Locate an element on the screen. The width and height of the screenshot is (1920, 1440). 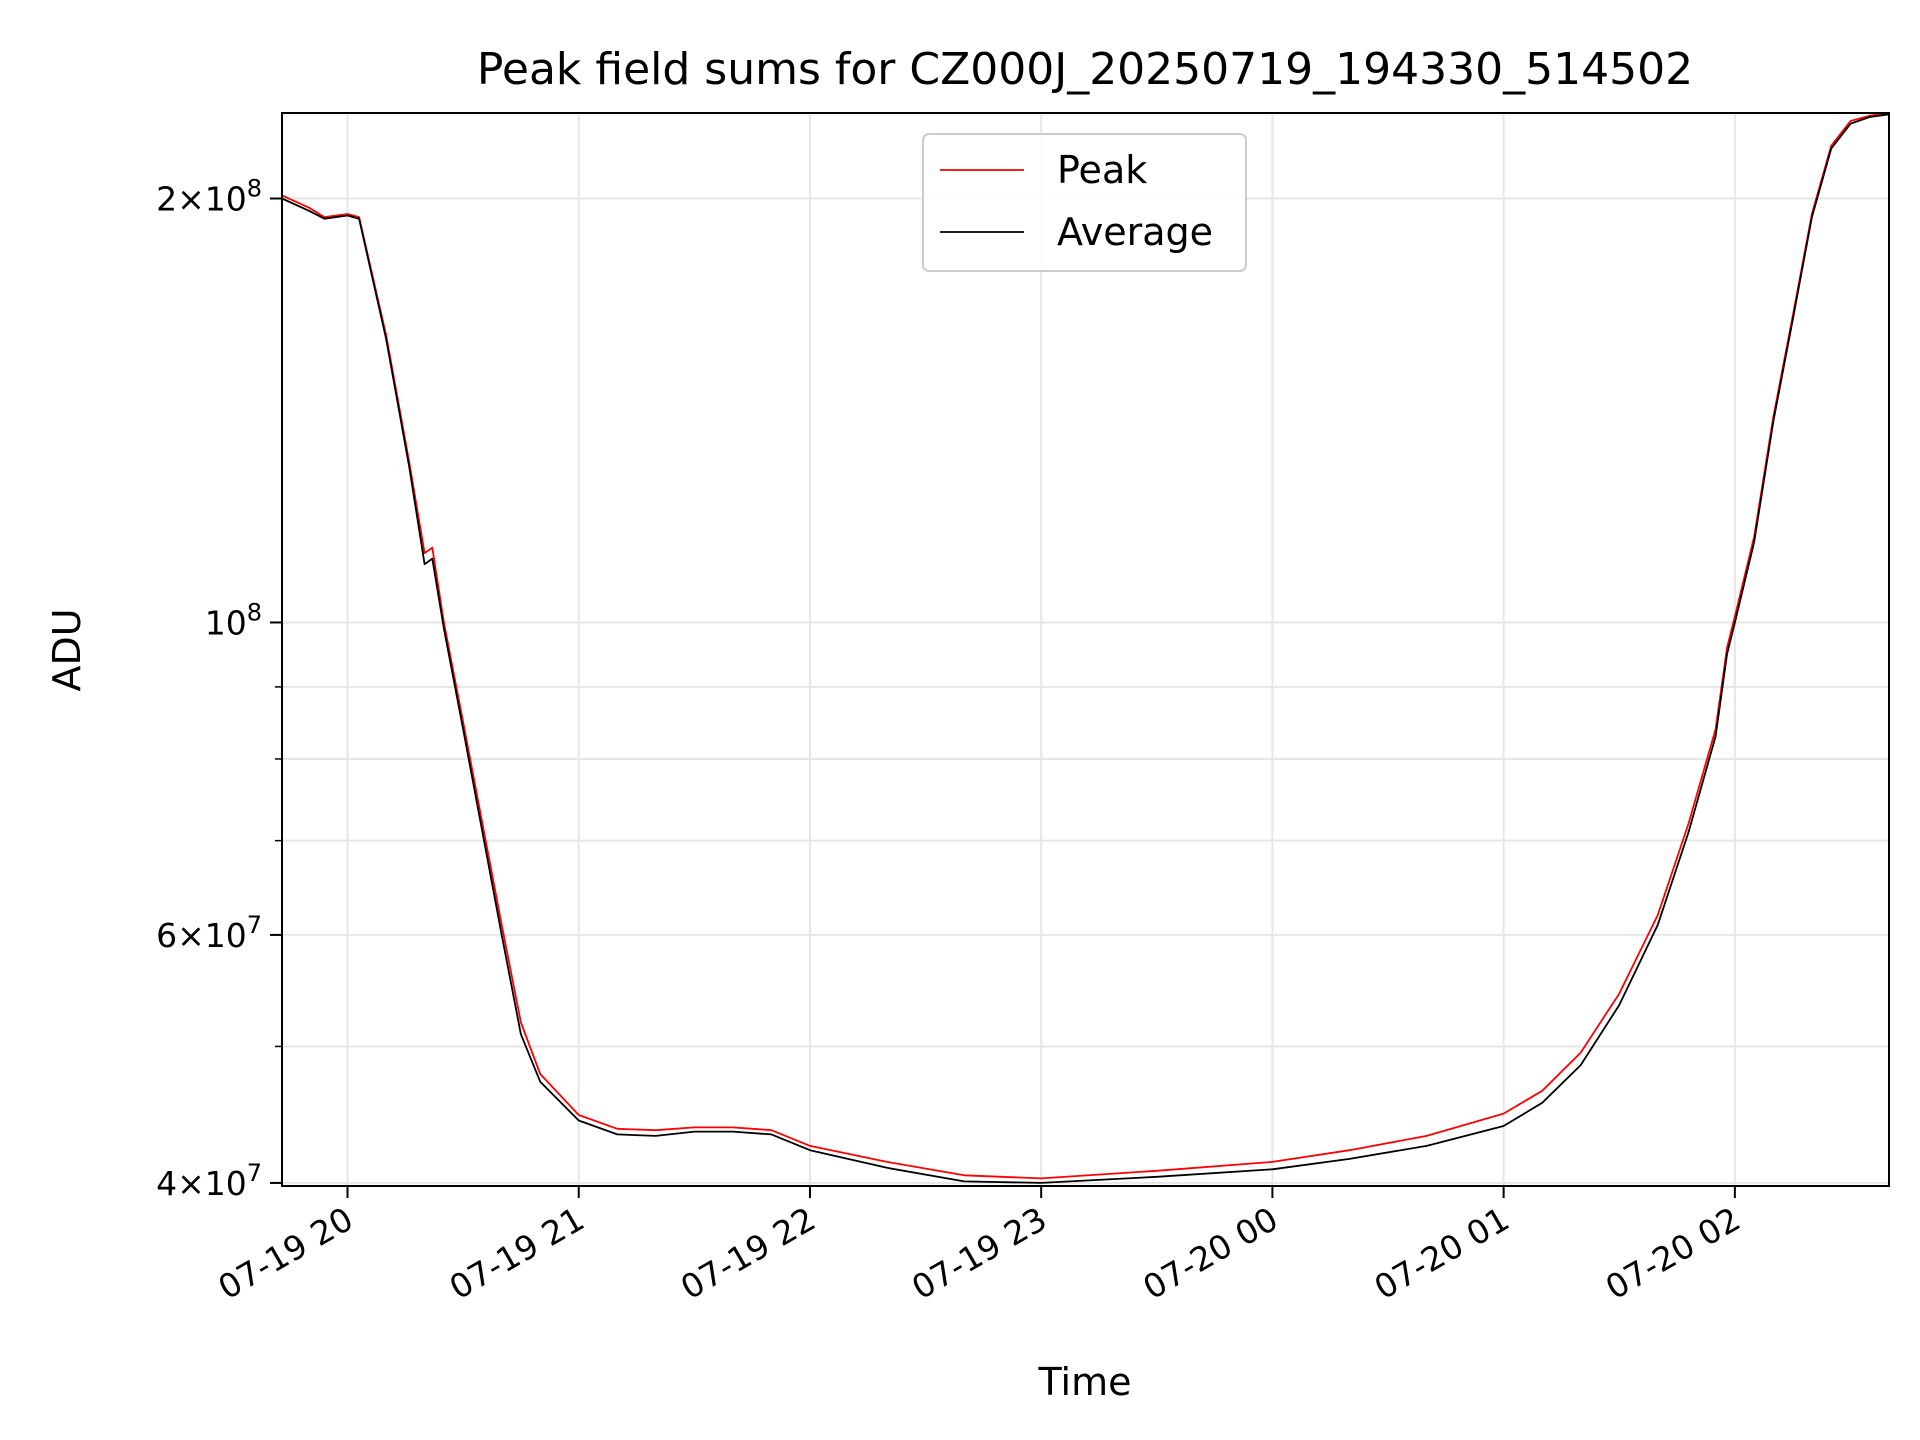
y-tick-label: 108 is located at coordinates (233, 620).